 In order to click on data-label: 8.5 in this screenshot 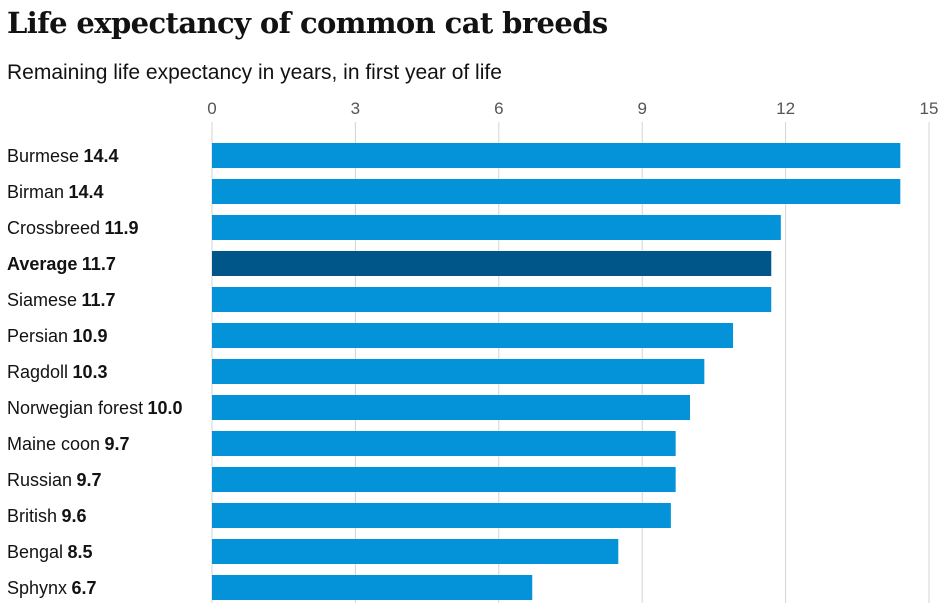, I will do `click(80, 552)`.